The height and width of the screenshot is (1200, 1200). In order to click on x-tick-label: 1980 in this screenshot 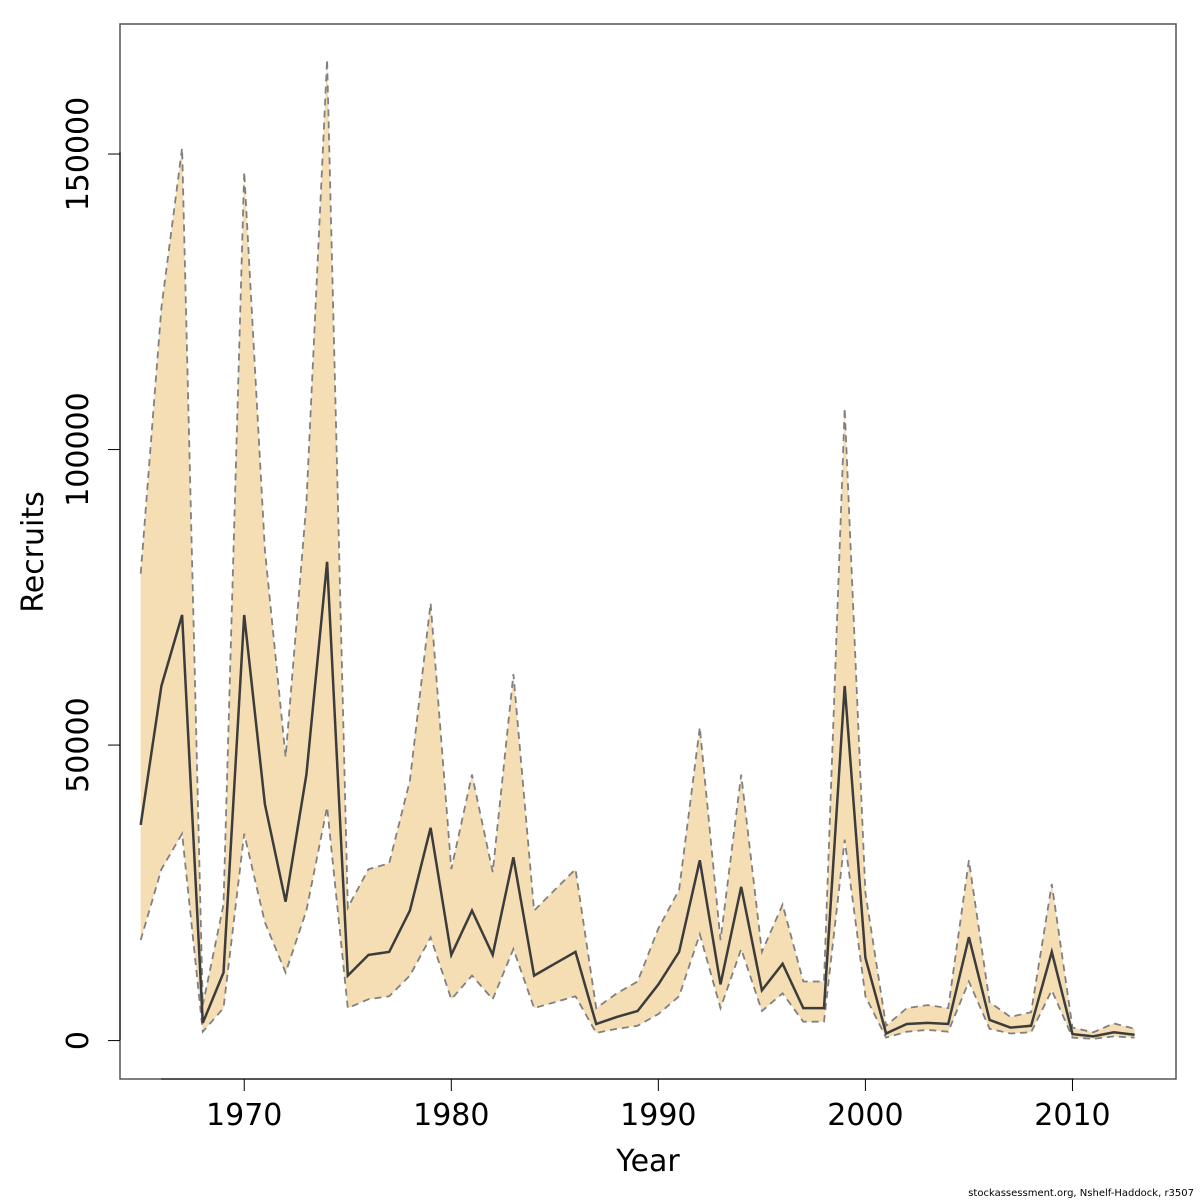, I will do `click(451, 1115)`.